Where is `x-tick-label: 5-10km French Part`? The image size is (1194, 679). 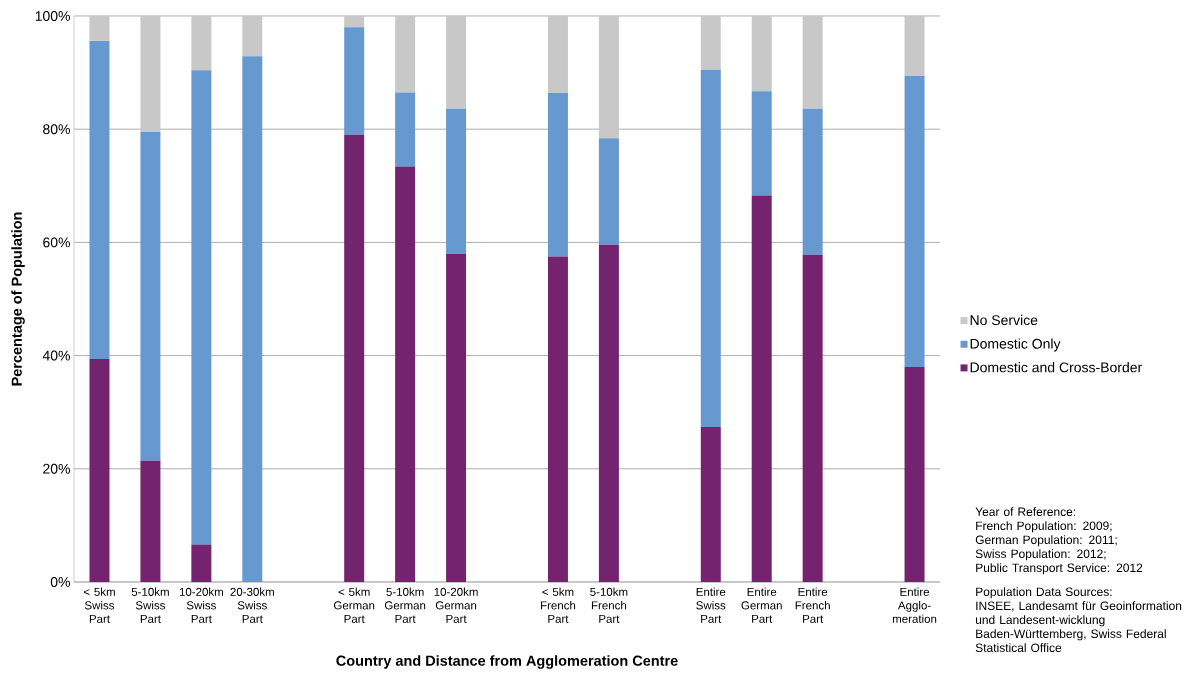
x-tick-label: 5-10km French Part is located at coordinates (609, 605).